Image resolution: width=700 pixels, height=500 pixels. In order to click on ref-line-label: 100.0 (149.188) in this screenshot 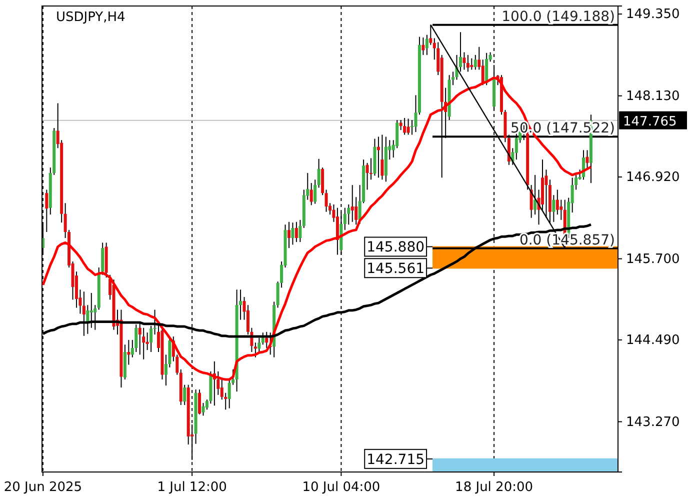, I will do `click(558, 16)`.